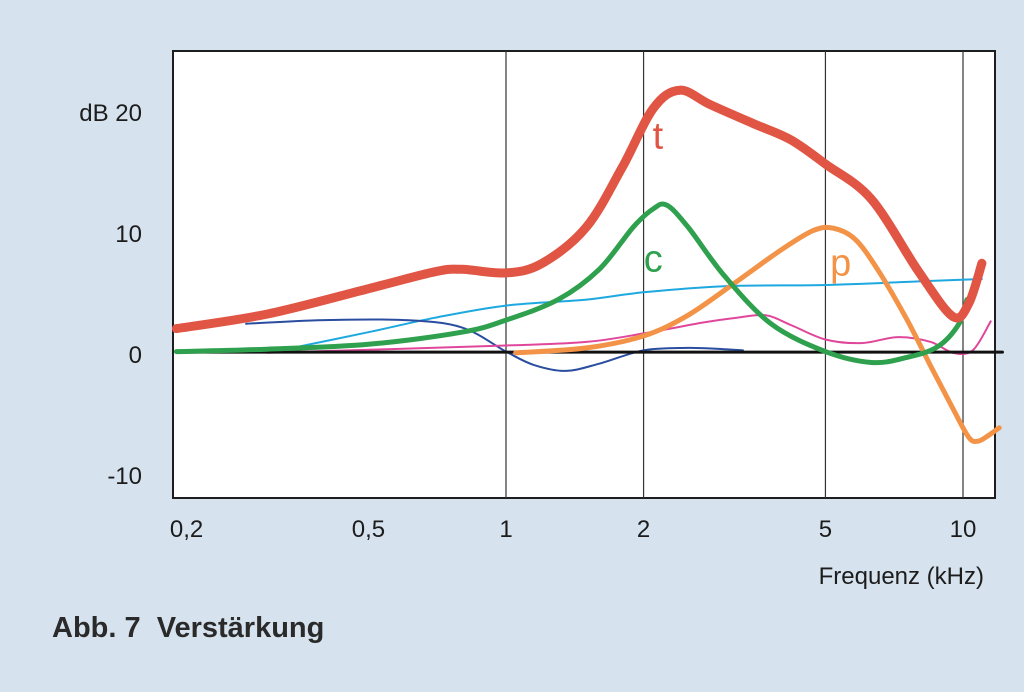 This screenshot has height=692, width=1024. Describe the element at coordinates (748, 199) in the screenshot. I see `series-labels: p c t` at that location.